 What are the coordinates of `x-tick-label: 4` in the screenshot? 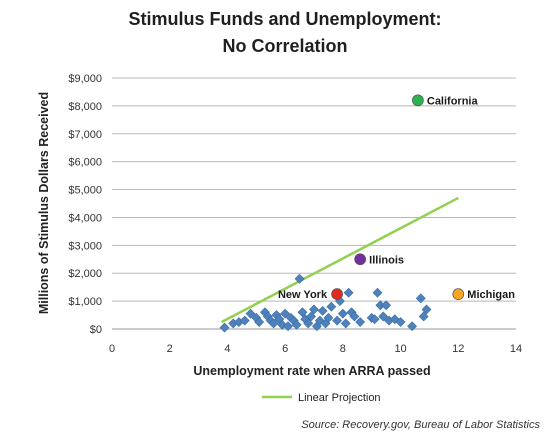 It's located at (227, 349).